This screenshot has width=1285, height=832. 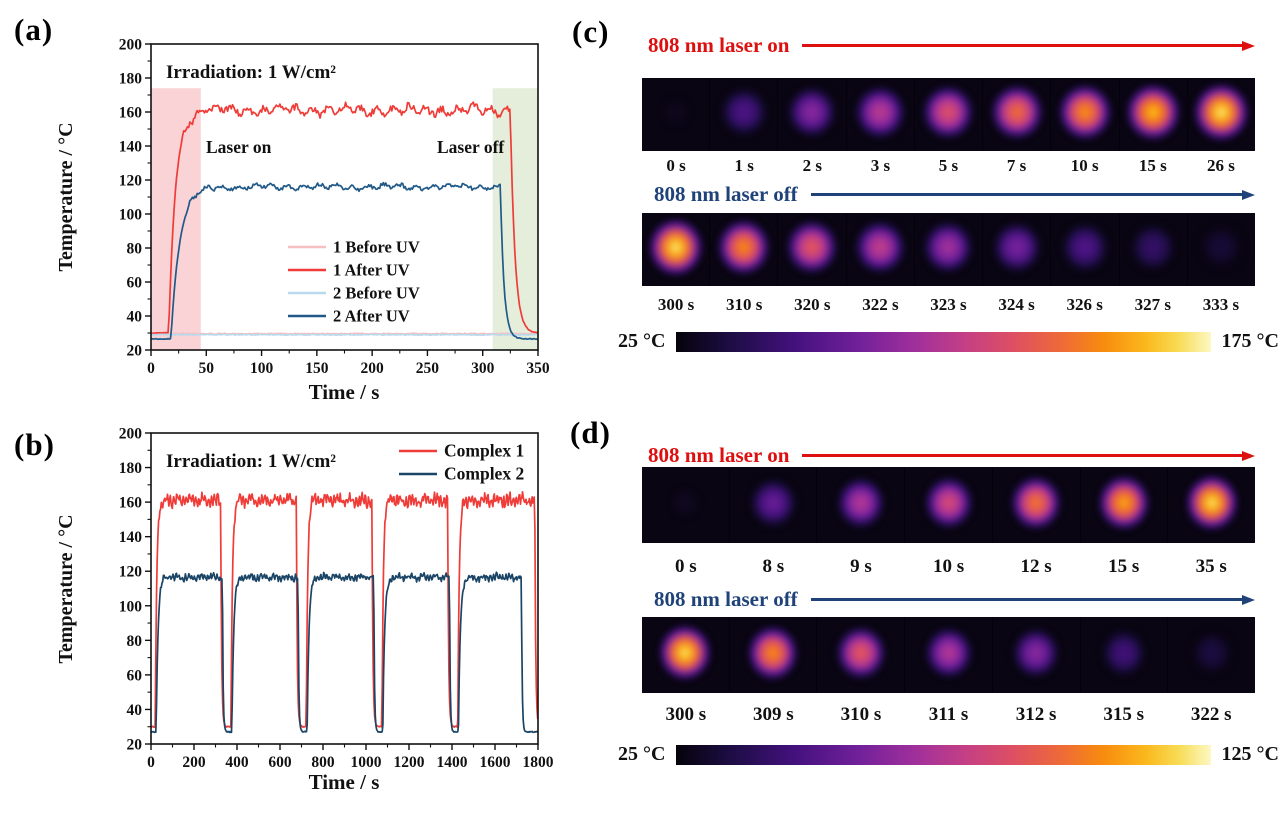 What do you see at coordinates (1036, 714) in the screenshot?
I see `frame-time-label: 312 s` at bounding box center [1036, 714].